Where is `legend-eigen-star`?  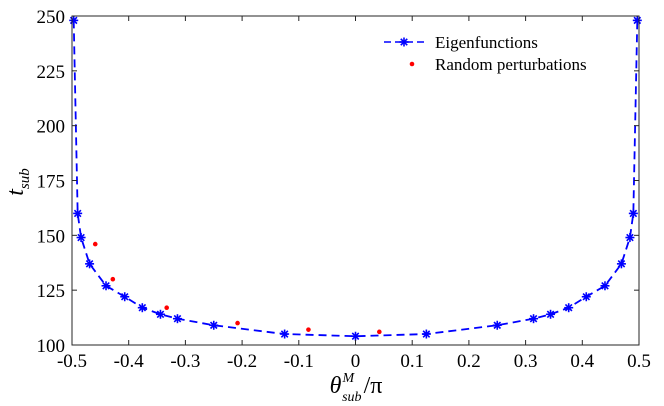 legend-eigen-star is located at coordinates (404, 42).